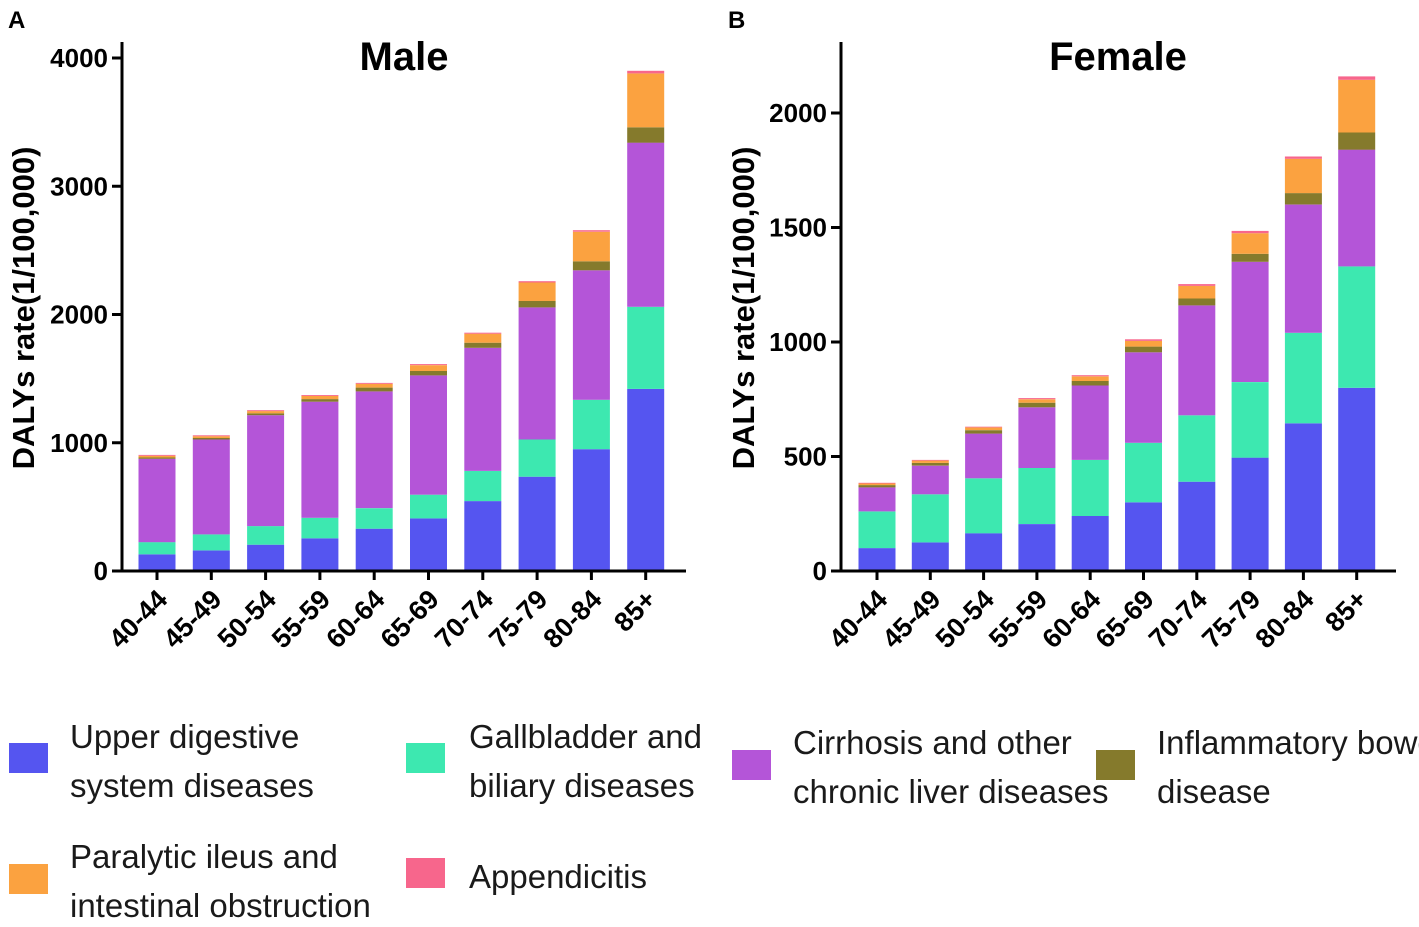  Describe the element at coordinates (16, 20) in the screenshot. I see `panel-letter-a: A` at that location.